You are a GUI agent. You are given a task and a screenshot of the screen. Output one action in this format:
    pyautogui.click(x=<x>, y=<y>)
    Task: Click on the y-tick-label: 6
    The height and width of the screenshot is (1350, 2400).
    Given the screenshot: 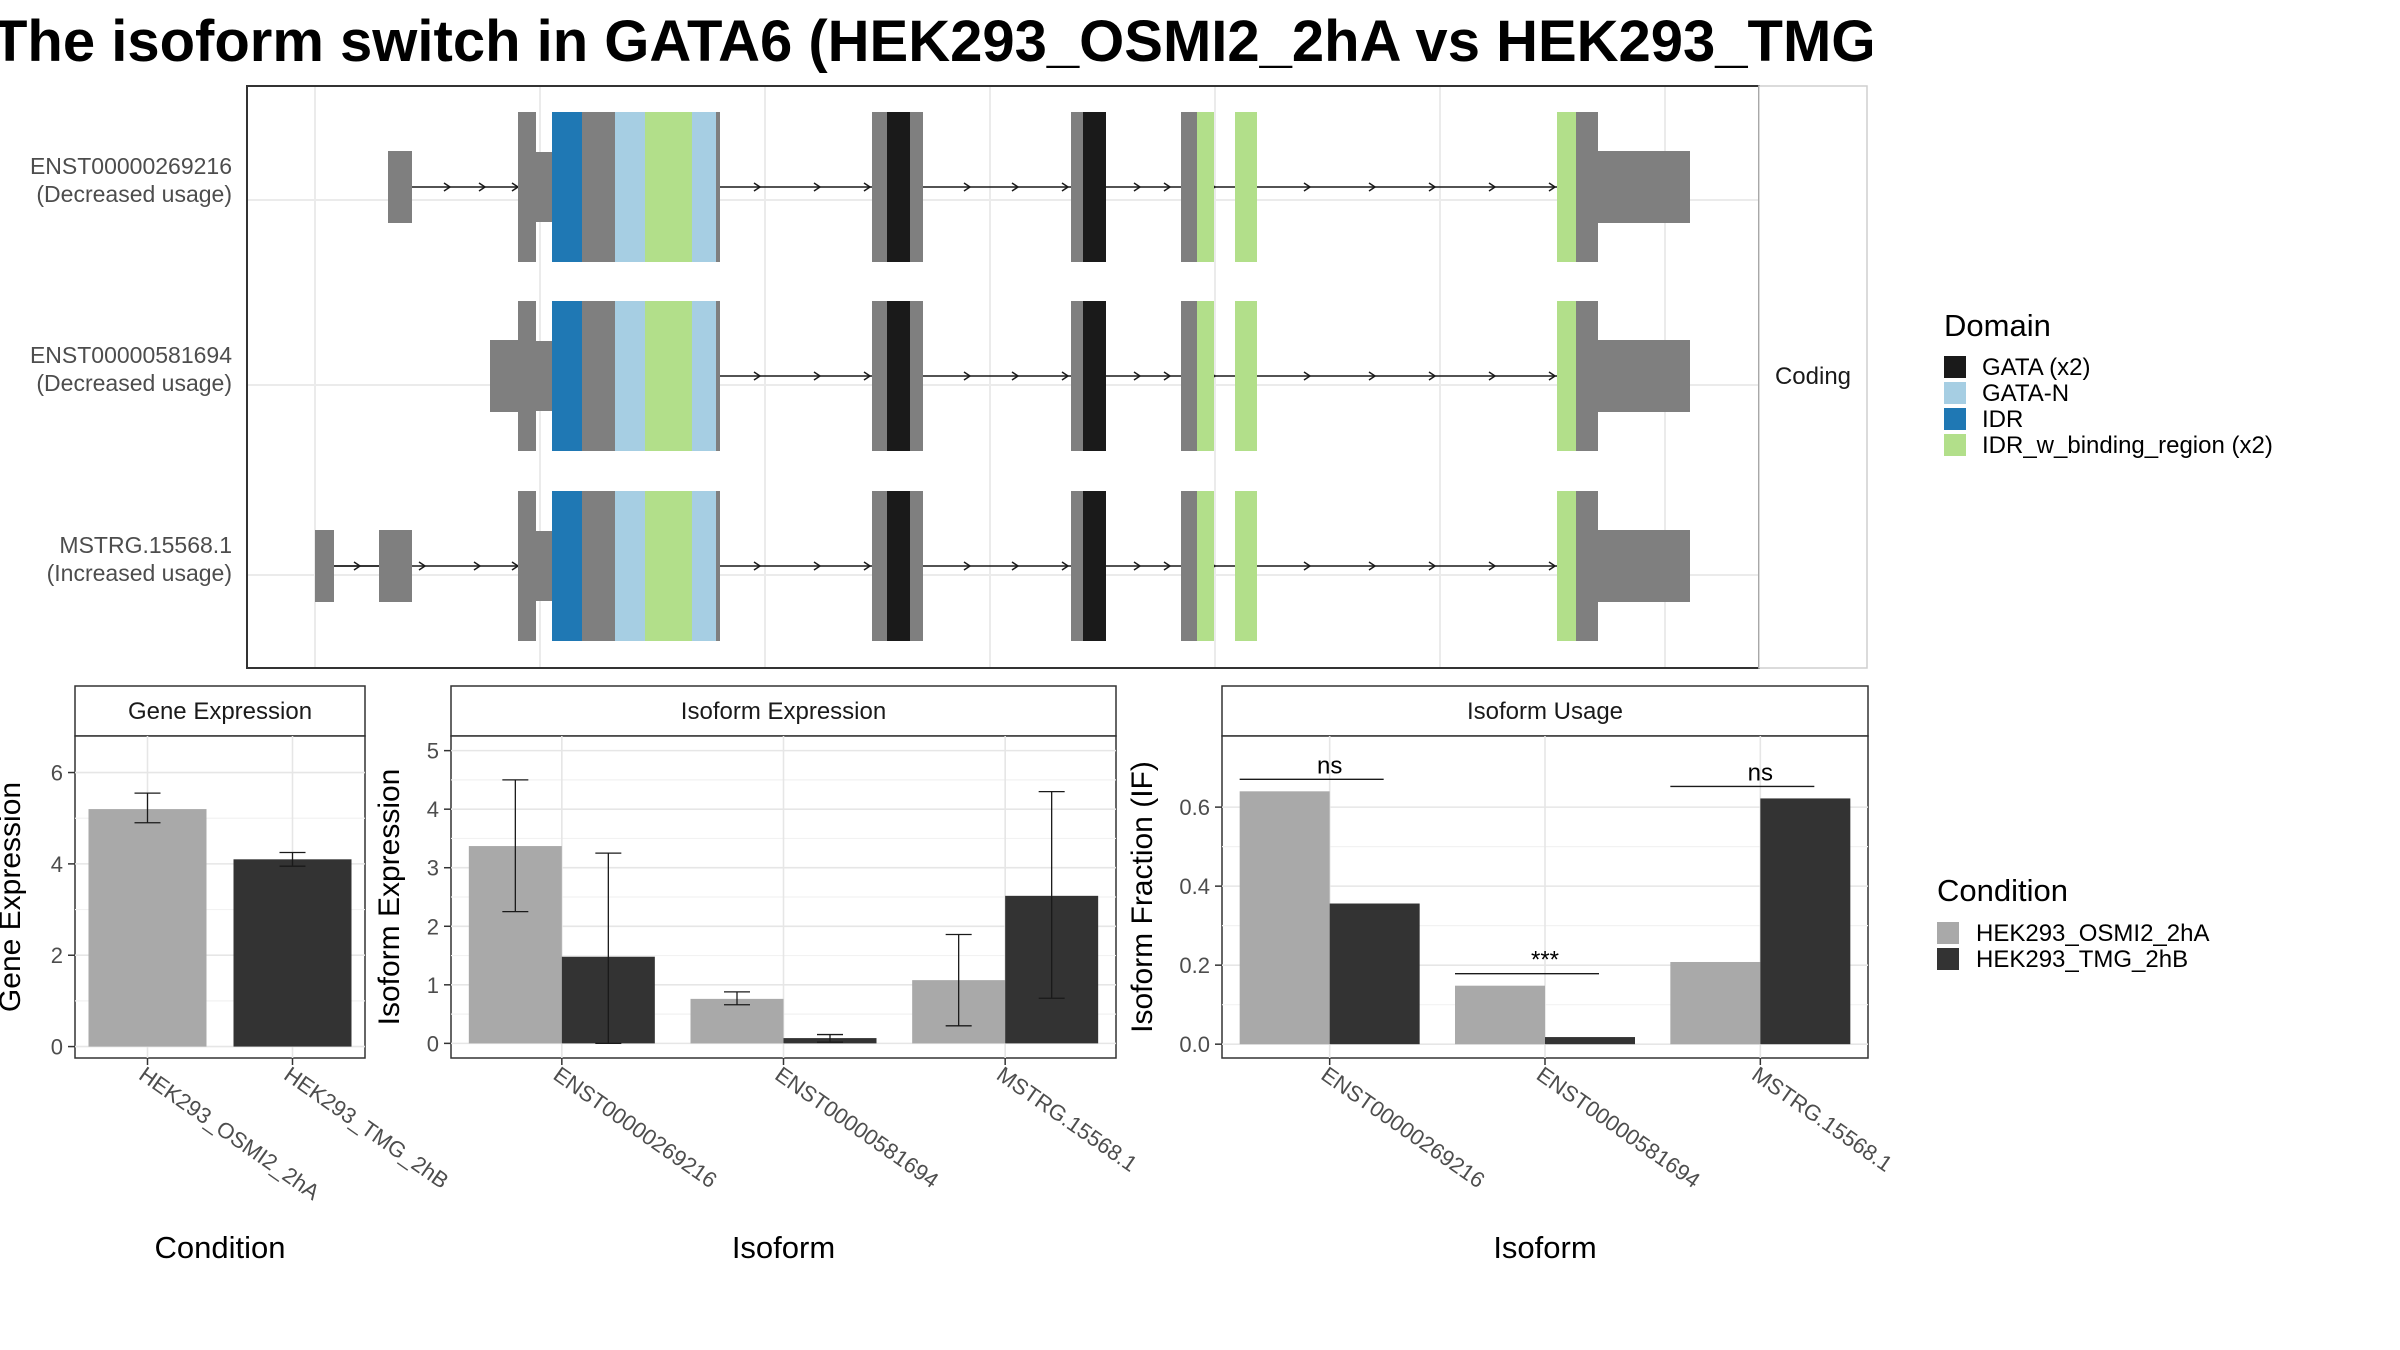 What is the action you would take?
    pyautogui.click(x=57, y=773)
    